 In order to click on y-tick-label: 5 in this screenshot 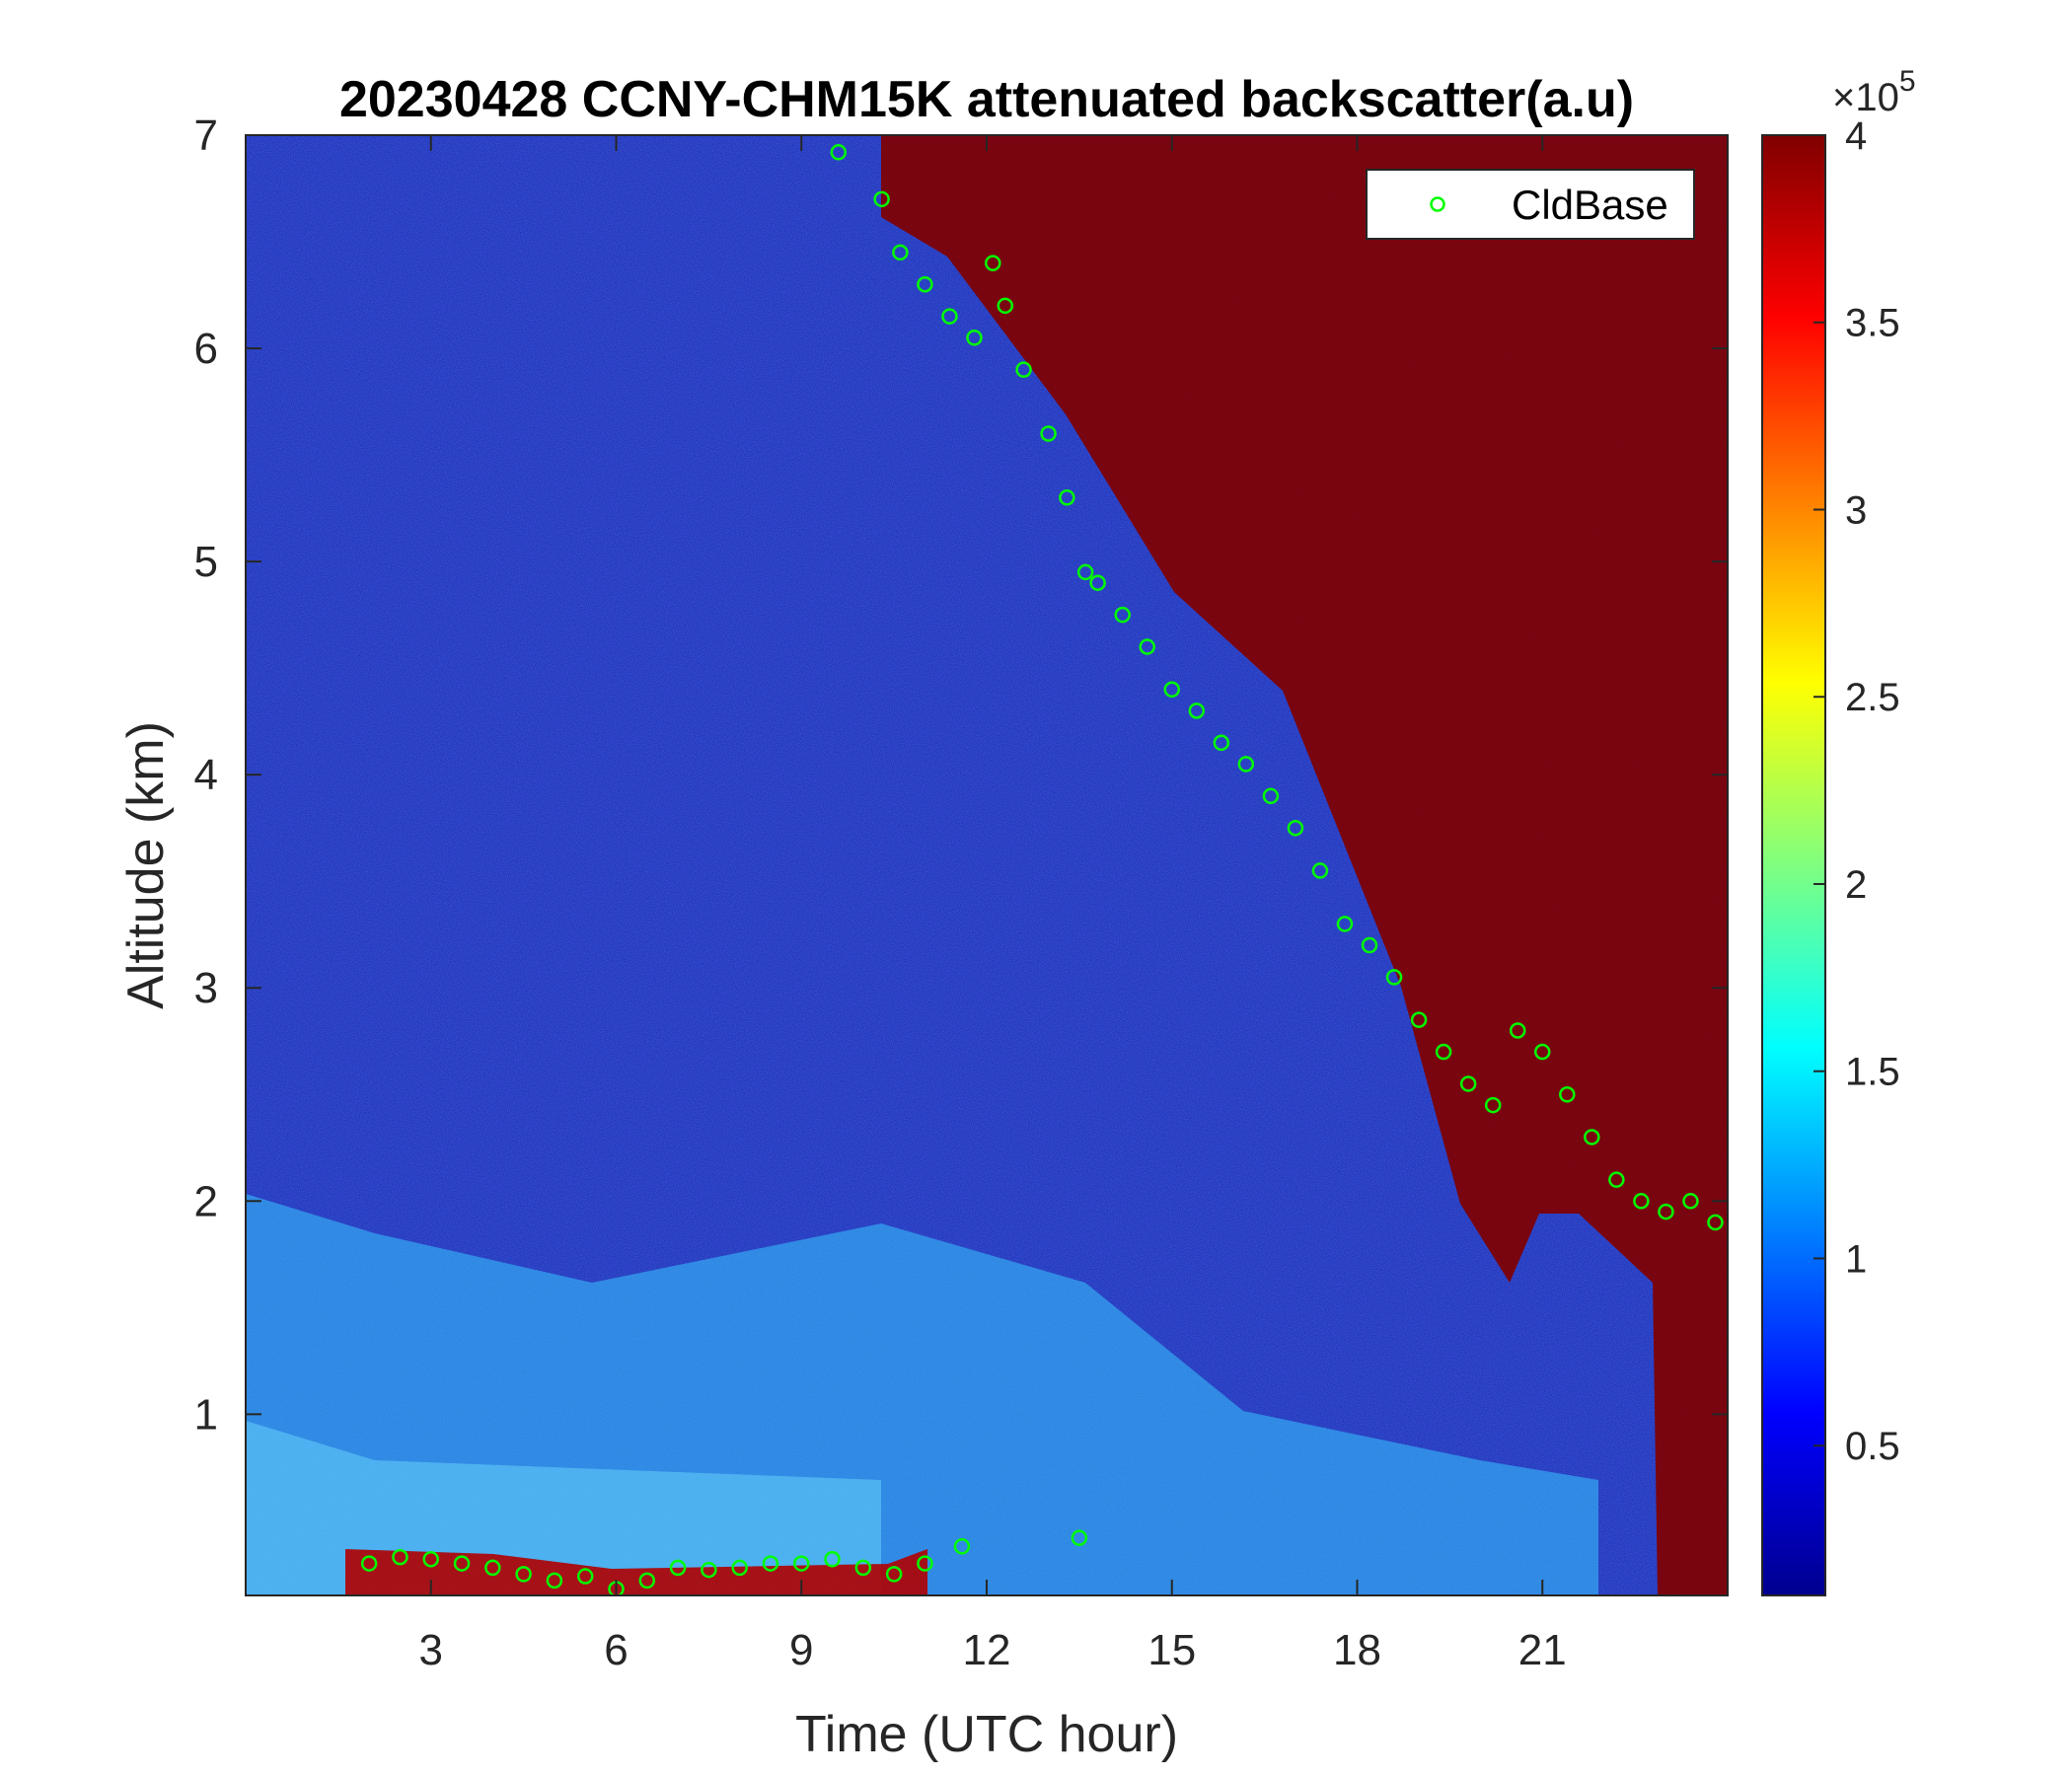, I will do `click(206, 562)`.